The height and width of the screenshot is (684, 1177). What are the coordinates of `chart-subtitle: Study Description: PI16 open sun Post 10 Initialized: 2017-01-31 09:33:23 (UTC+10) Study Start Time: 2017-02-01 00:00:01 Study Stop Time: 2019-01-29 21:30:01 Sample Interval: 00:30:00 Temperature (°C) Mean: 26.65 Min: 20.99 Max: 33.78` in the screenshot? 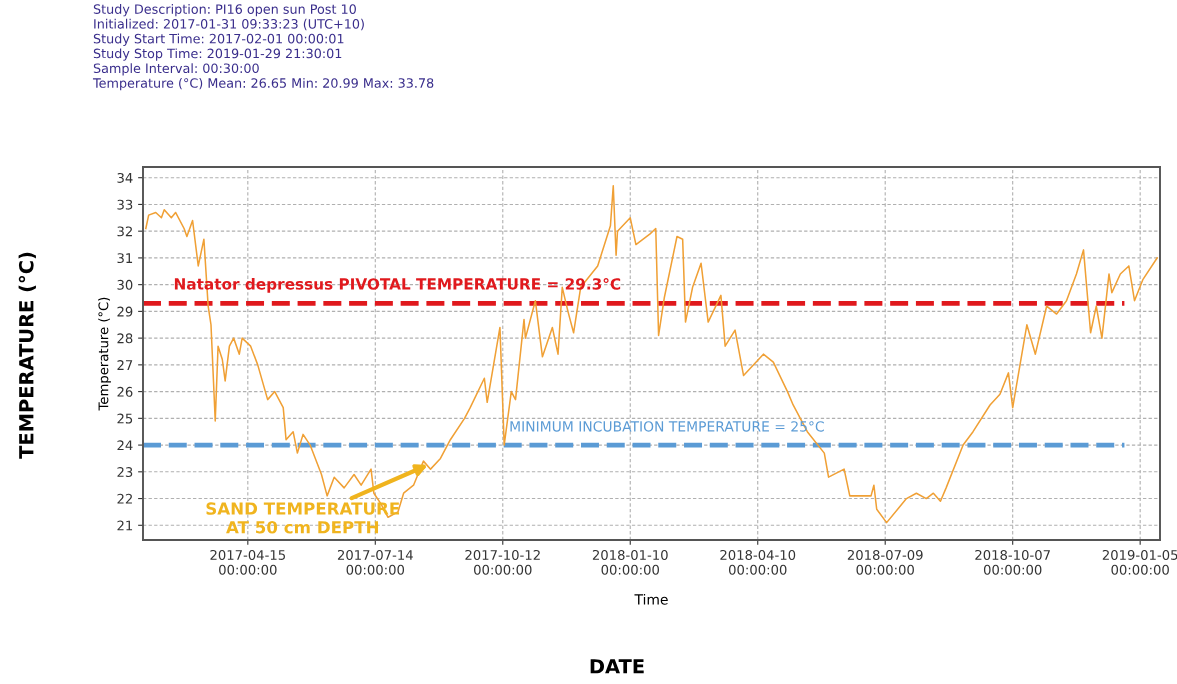 It's located at (263, 47).